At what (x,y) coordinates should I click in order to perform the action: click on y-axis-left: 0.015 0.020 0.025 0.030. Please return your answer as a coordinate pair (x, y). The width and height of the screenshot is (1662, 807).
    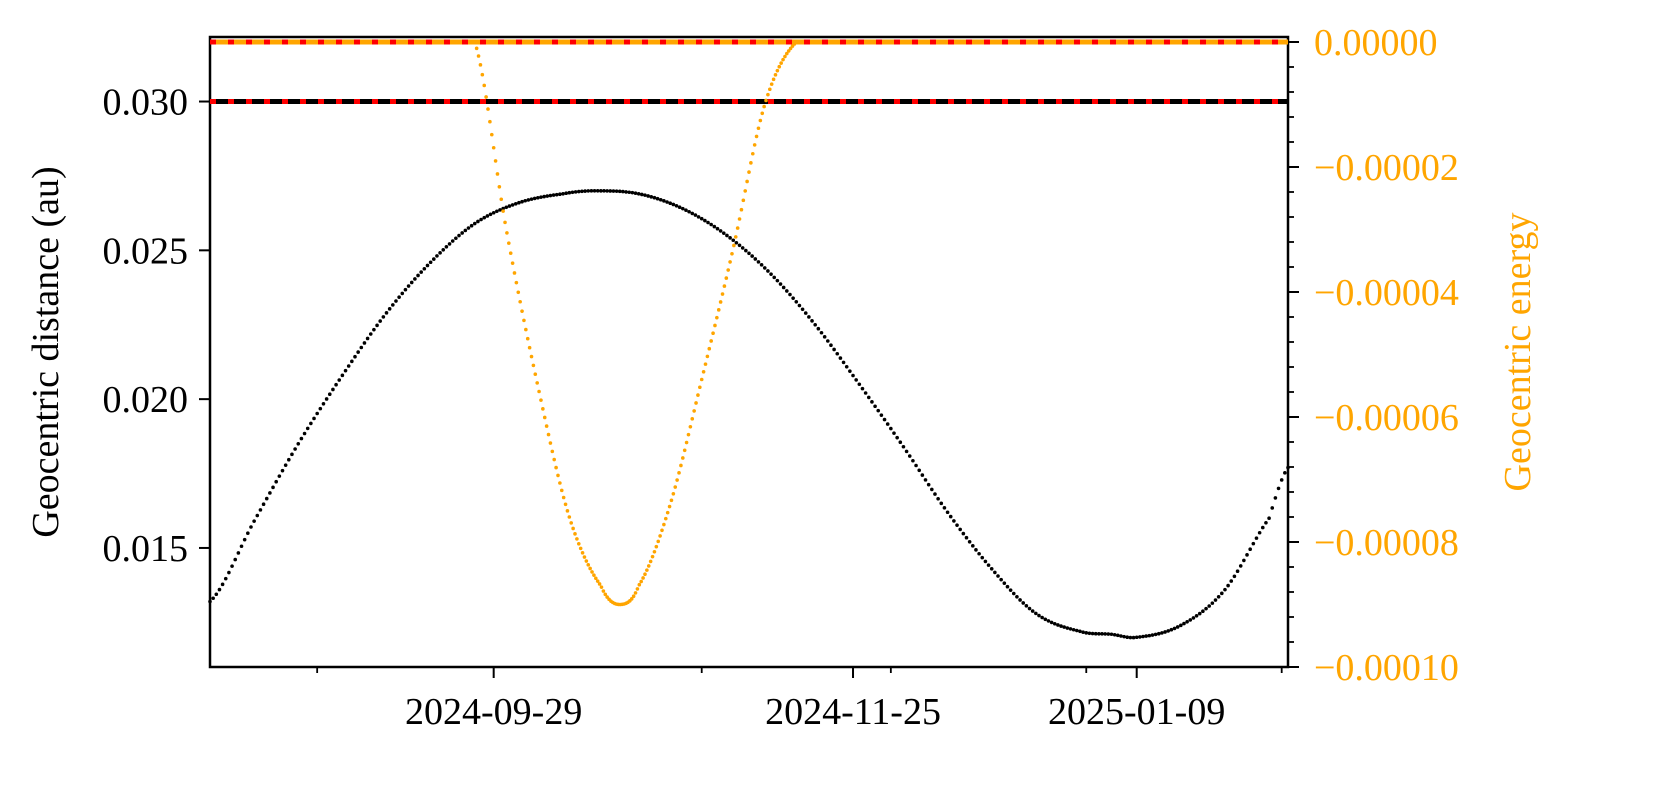
    Looking at the image, I should click on (156, 326).